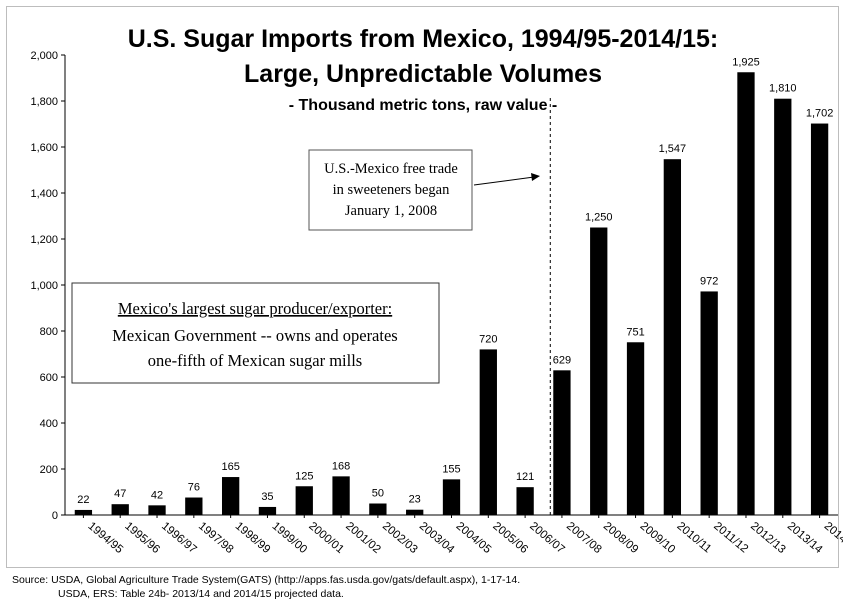 Image resolution: width=843 pixels, height=605 pixels. Describe the element at coordinates (783, 89) in the screenshot. I see `data-label: 1,810` at that location.